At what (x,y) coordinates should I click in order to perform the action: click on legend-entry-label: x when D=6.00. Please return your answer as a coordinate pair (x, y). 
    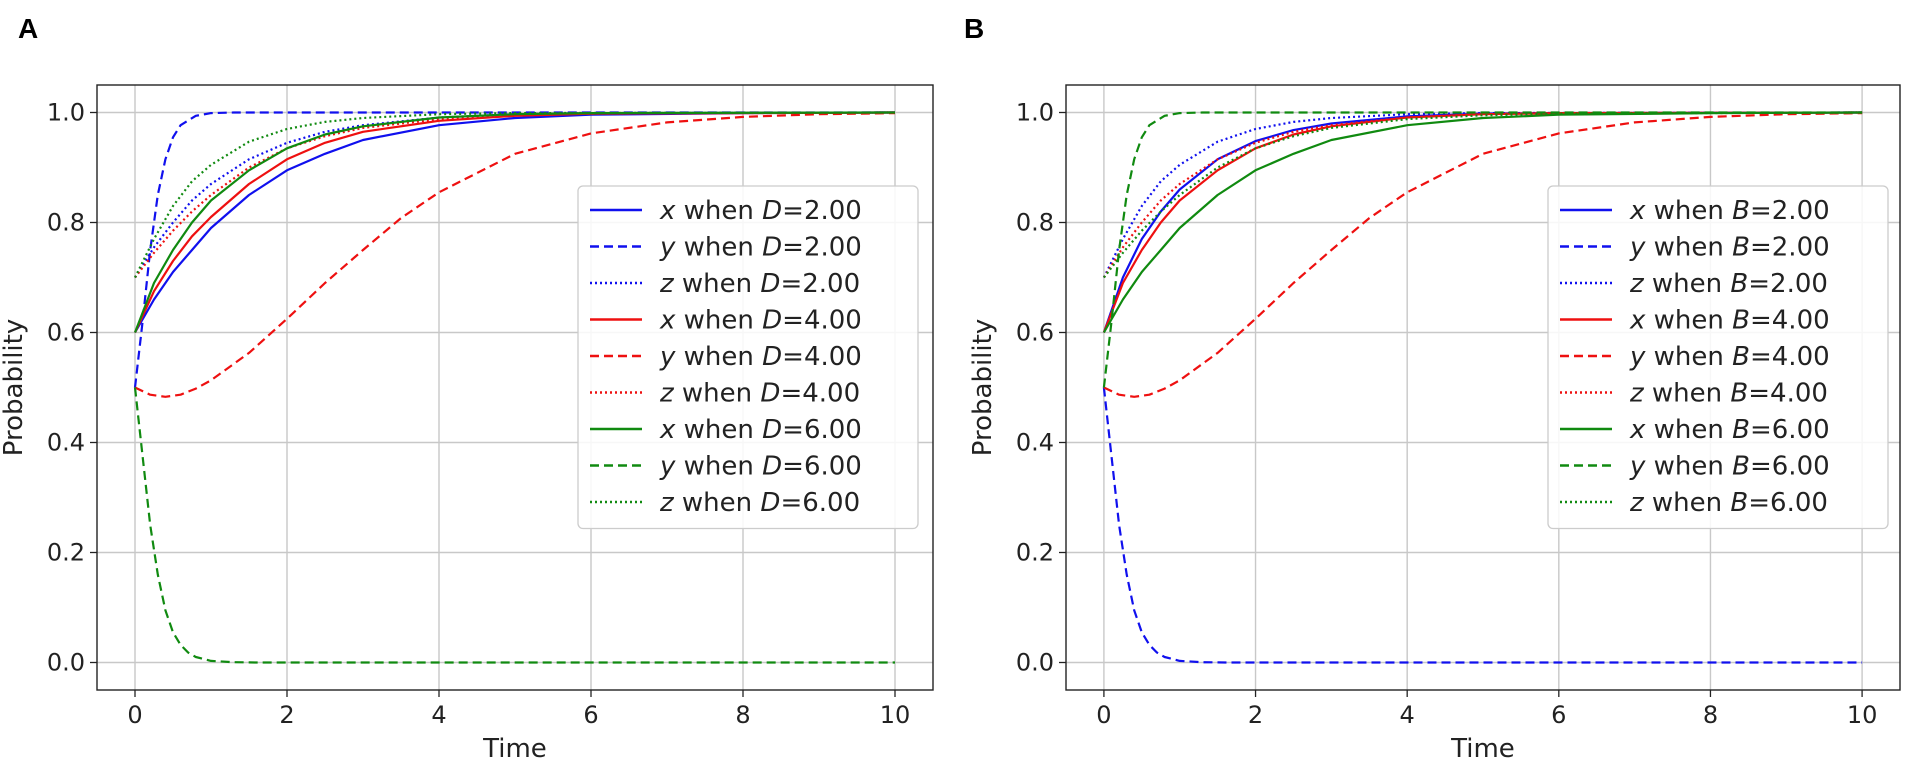
    Looking at the image, I should click on (760, 430).